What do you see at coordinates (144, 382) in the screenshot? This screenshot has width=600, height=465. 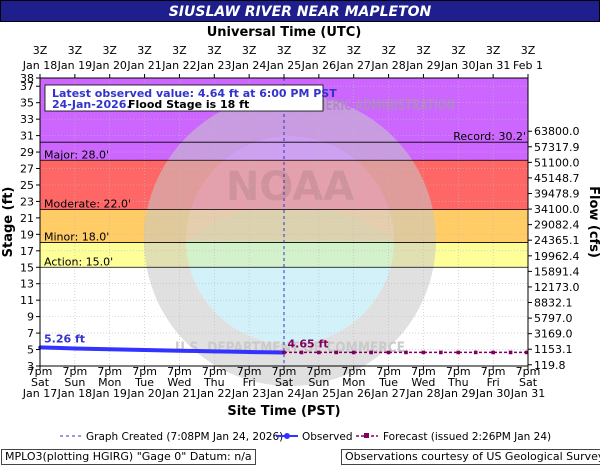 I see `x-bottom-tick-day: Tue` at bounding box center [144, 382].